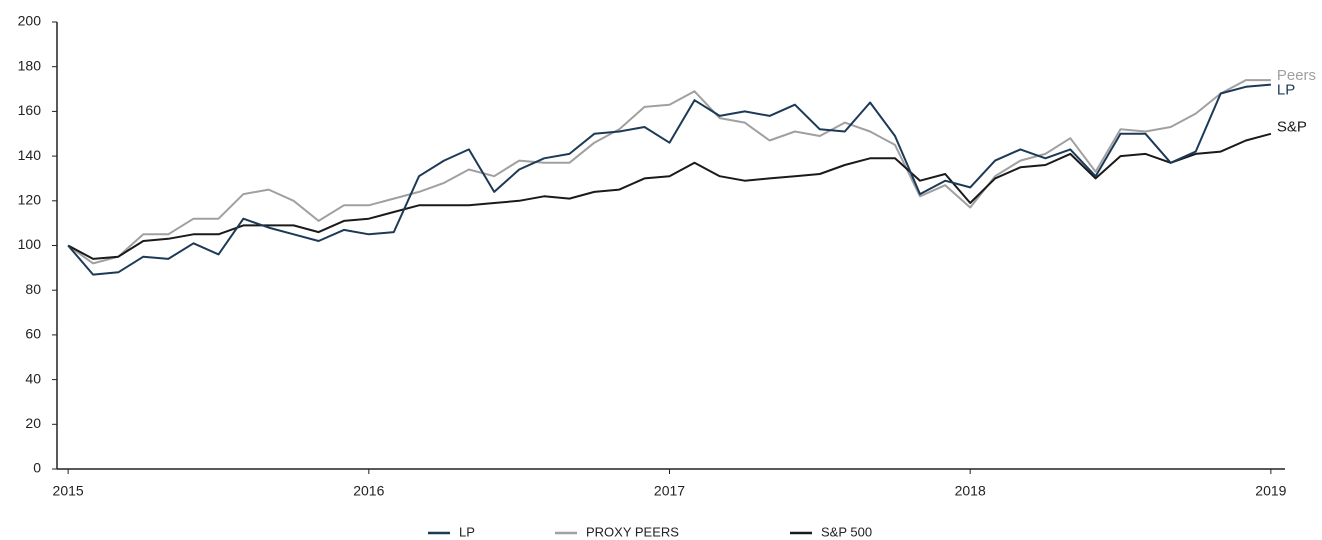 Image resolution: width=1322 pixels, height=540 pixels. Describe the element at coordinates (846, 531) in the screenshot. I see `legend-label: S&P 500` at that location.